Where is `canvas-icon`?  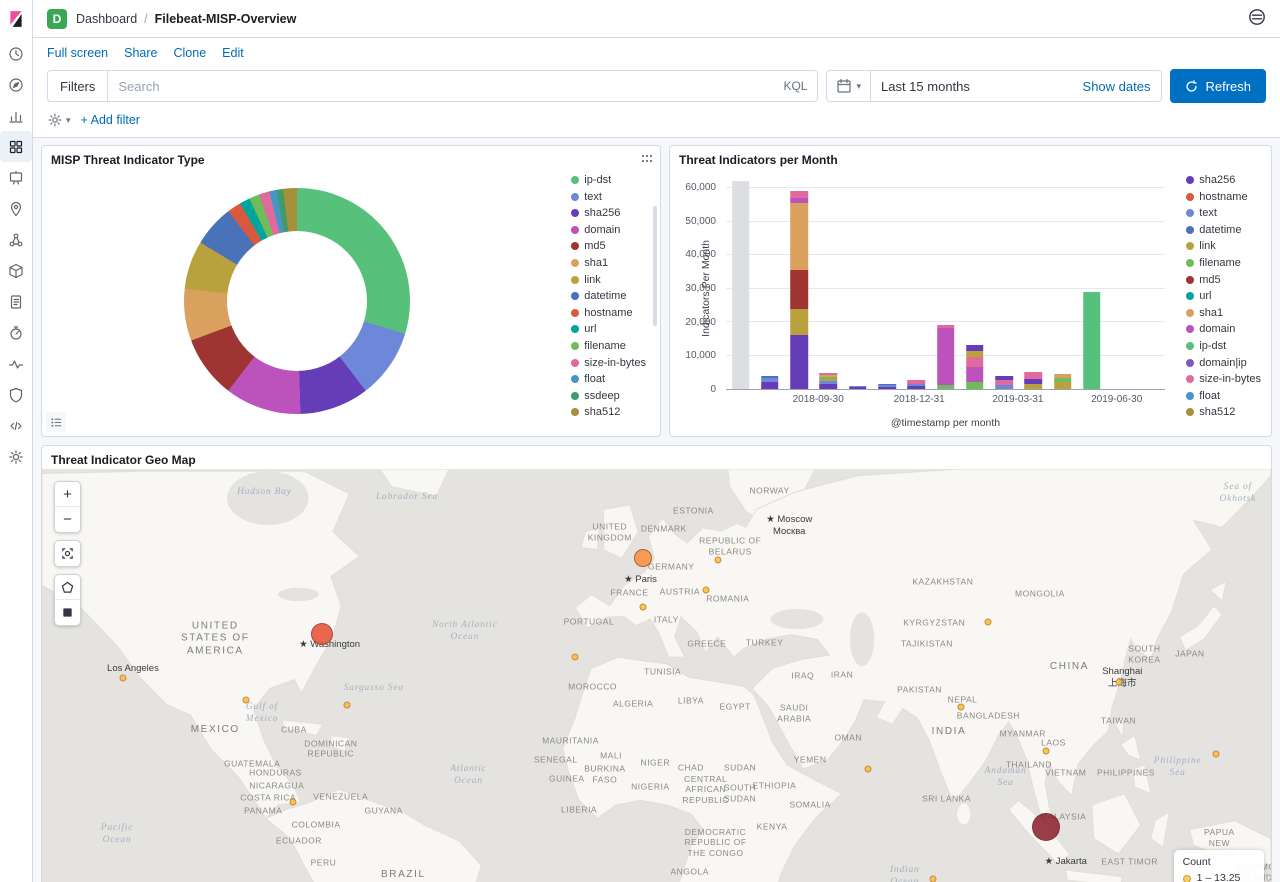 canvas-icon is located at coordinates (16, 177).